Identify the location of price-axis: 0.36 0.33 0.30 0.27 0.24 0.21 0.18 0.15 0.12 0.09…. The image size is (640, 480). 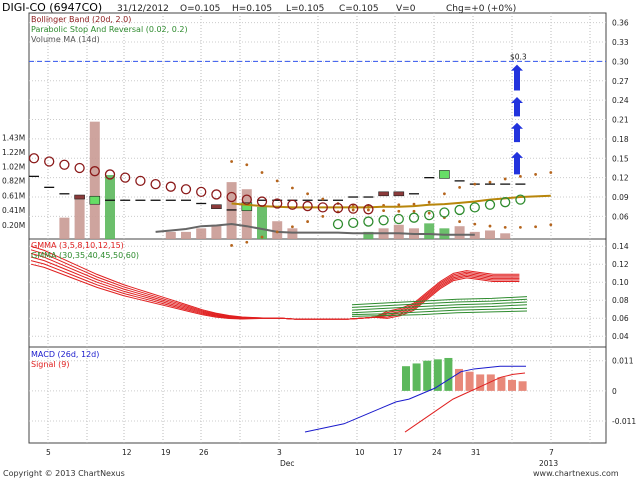
(620, 120).